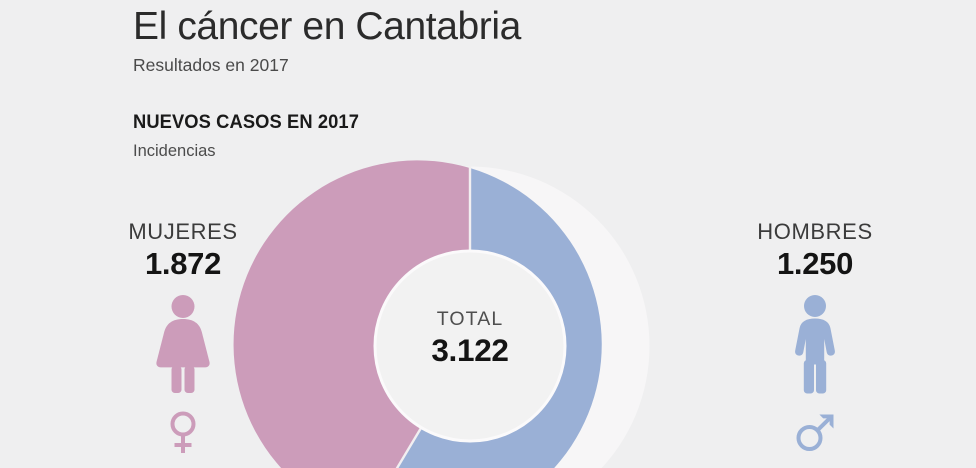 This screenshot has width=976, height=468. What do you see at coordinates (183, 231) in the screenshot?
I see `mujeres-label: MUJERES` at bounding box center [183, 231].